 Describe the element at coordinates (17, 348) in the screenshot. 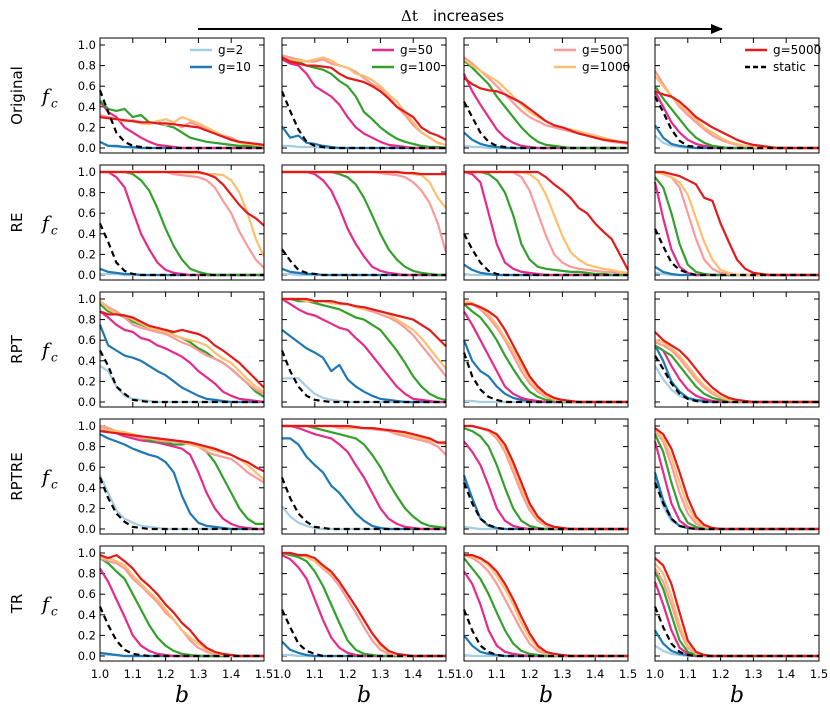

I see `row-label: RPT` at that location.